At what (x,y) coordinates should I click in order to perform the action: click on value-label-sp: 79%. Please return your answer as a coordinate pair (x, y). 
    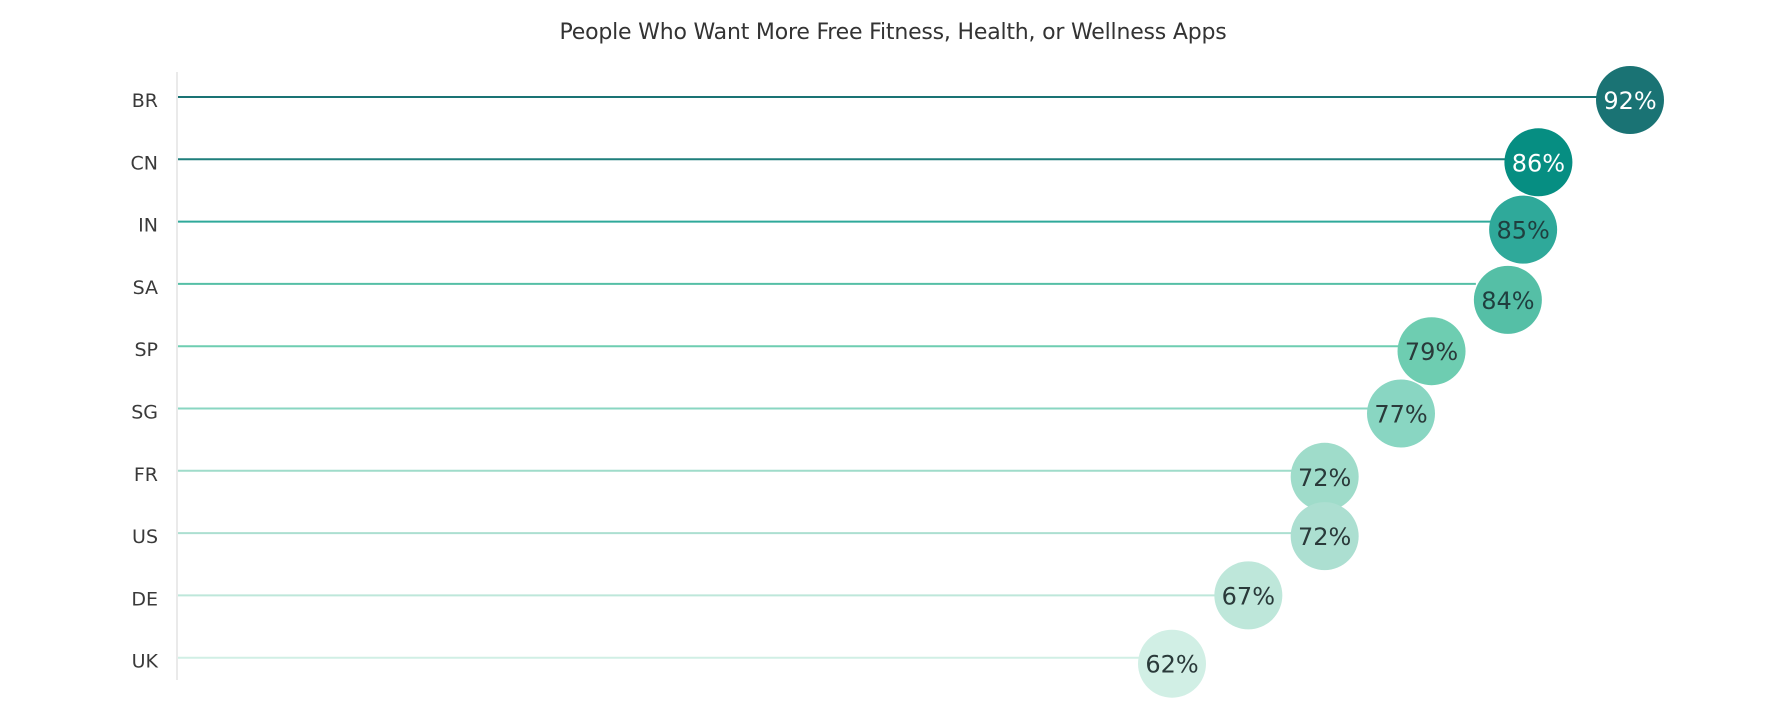
    Looking at the image, I should click on (1431, 352).